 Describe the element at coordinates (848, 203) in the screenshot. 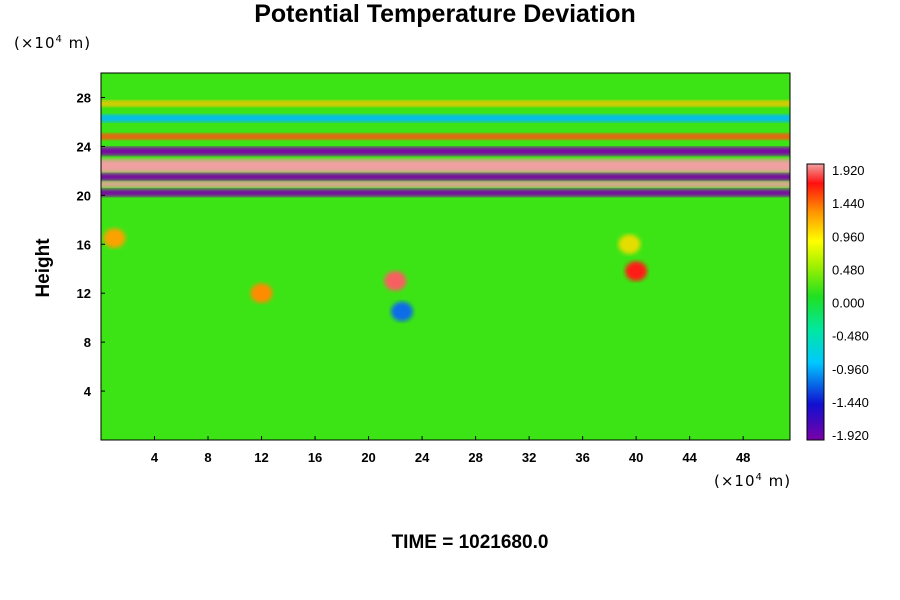

I see `colorbar-tick-label: 1.440` at that location.